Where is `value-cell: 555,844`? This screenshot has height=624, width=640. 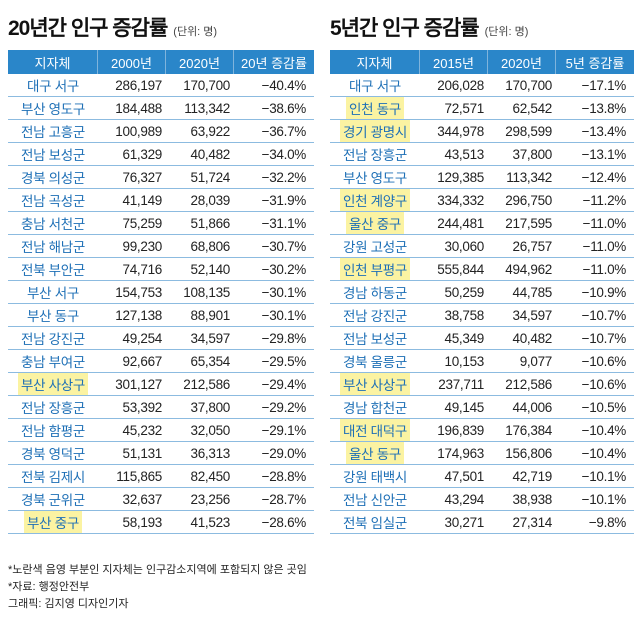 value-cell: 555,844 is located at coordinates (454, 269).